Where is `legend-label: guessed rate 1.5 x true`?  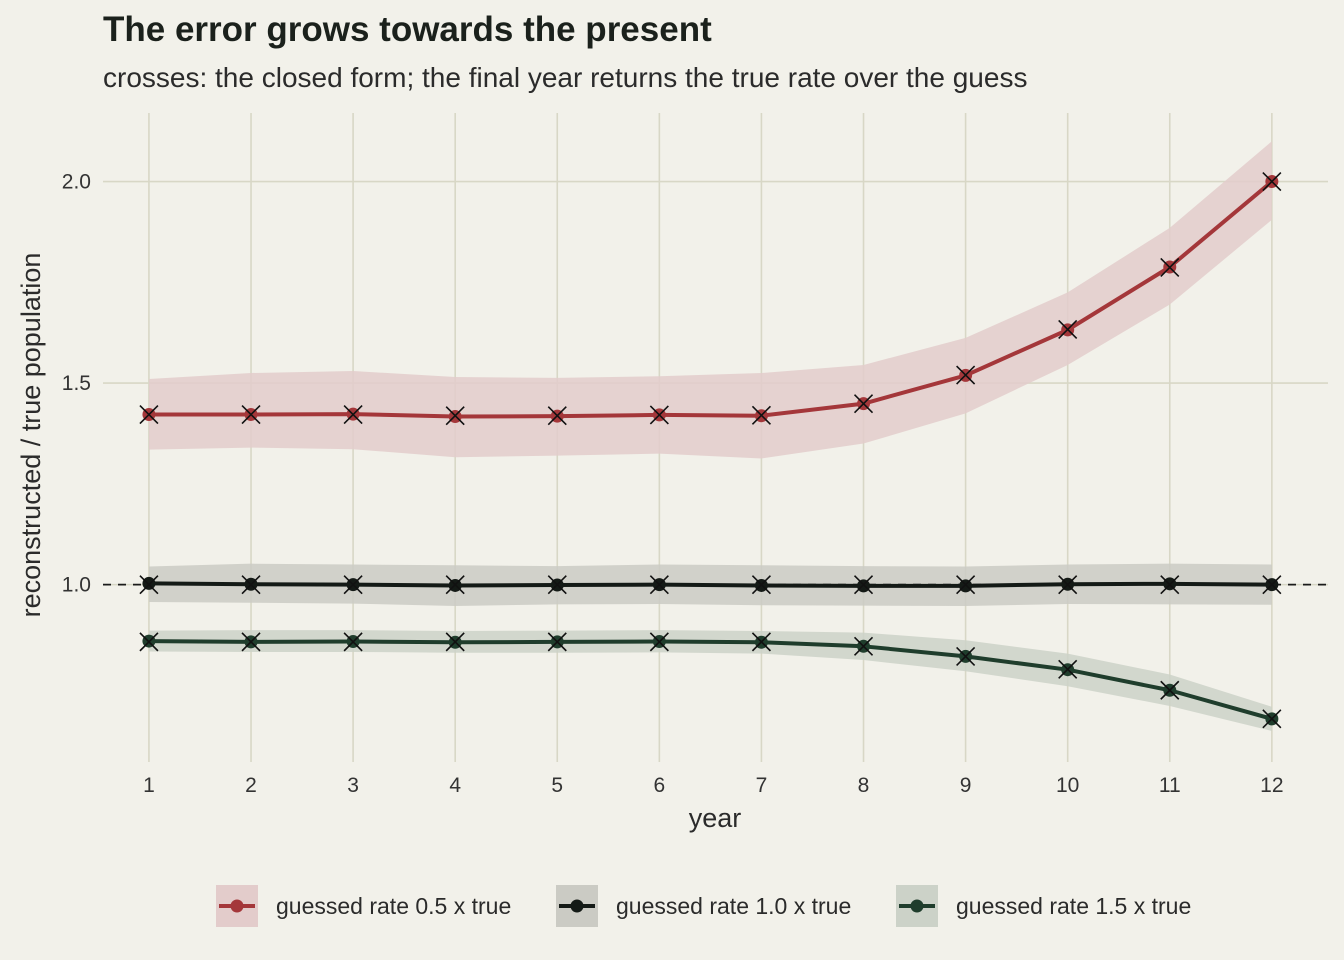 legend-label: guessed rate 1.5 x true is located at coordinates (1073, 906).